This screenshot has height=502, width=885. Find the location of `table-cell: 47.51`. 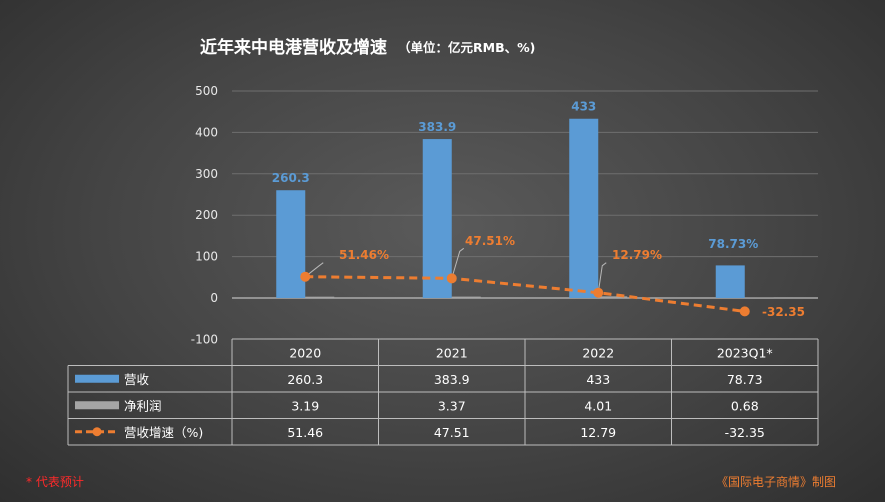

table-cell: 47.51 is located at coordinates (452, 432).